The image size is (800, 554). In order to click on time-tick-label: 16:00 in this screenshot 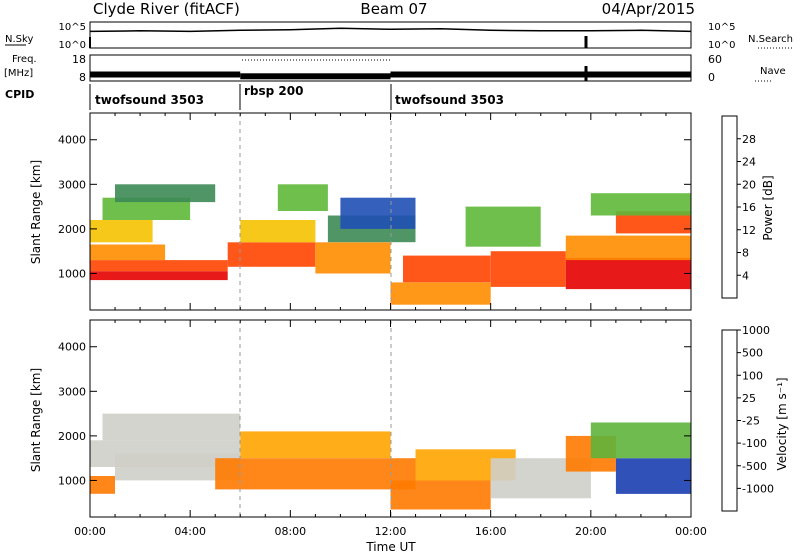, I will do `click(491, 531)`.